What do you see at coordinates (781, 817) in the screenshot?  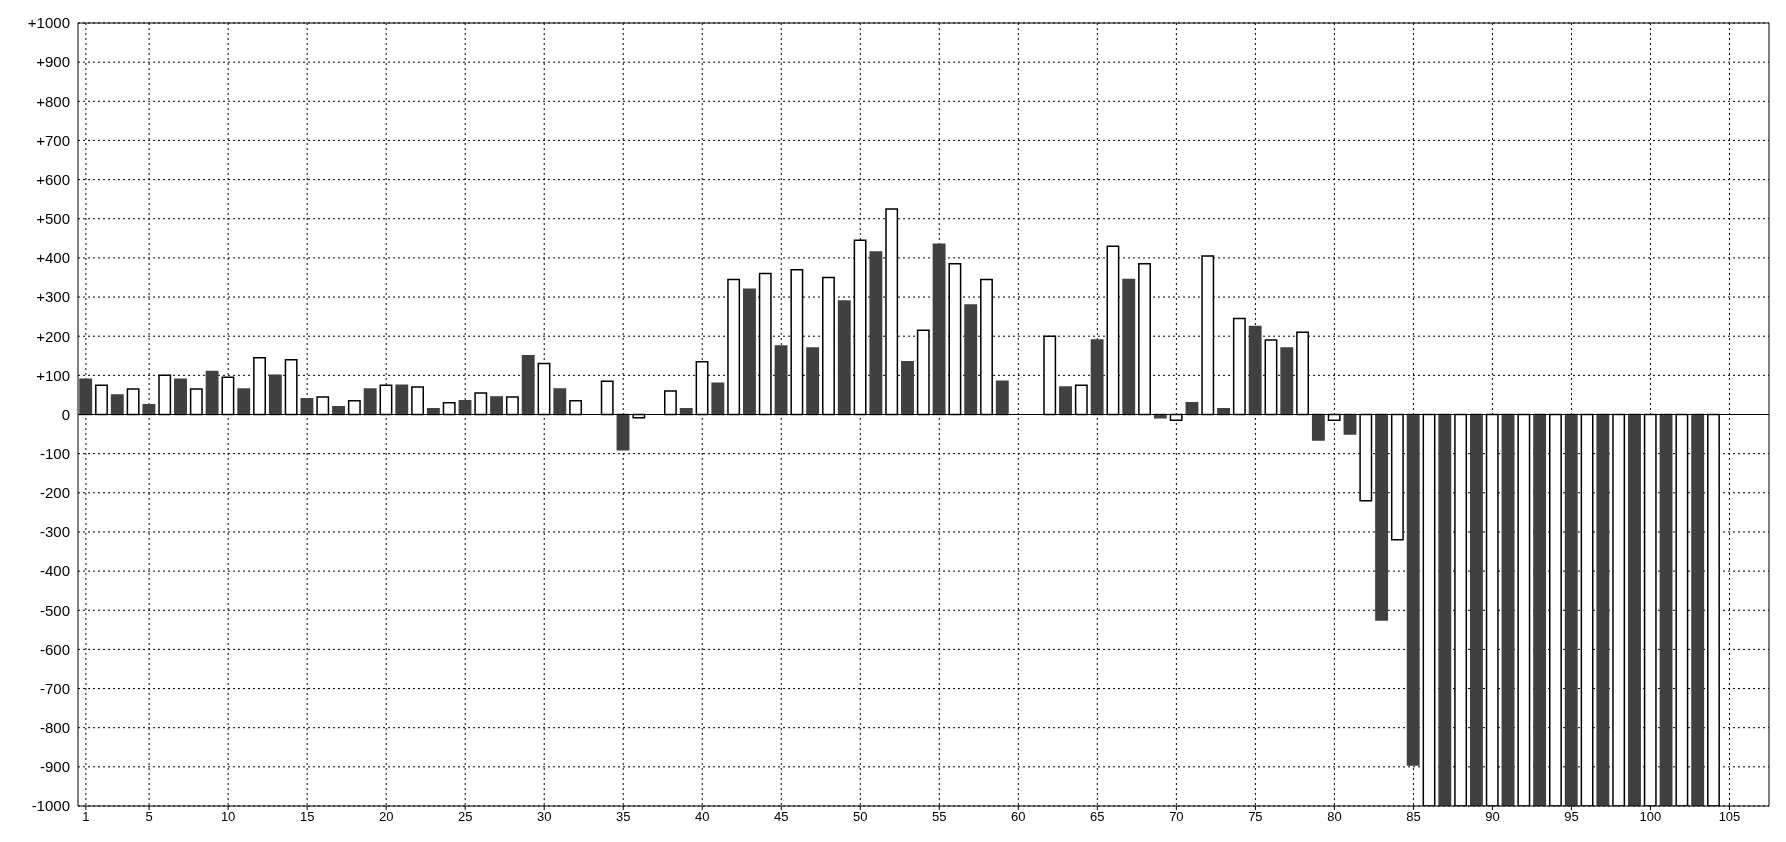 I see `x-tick-label: 45` at bounding box center [781, 817].